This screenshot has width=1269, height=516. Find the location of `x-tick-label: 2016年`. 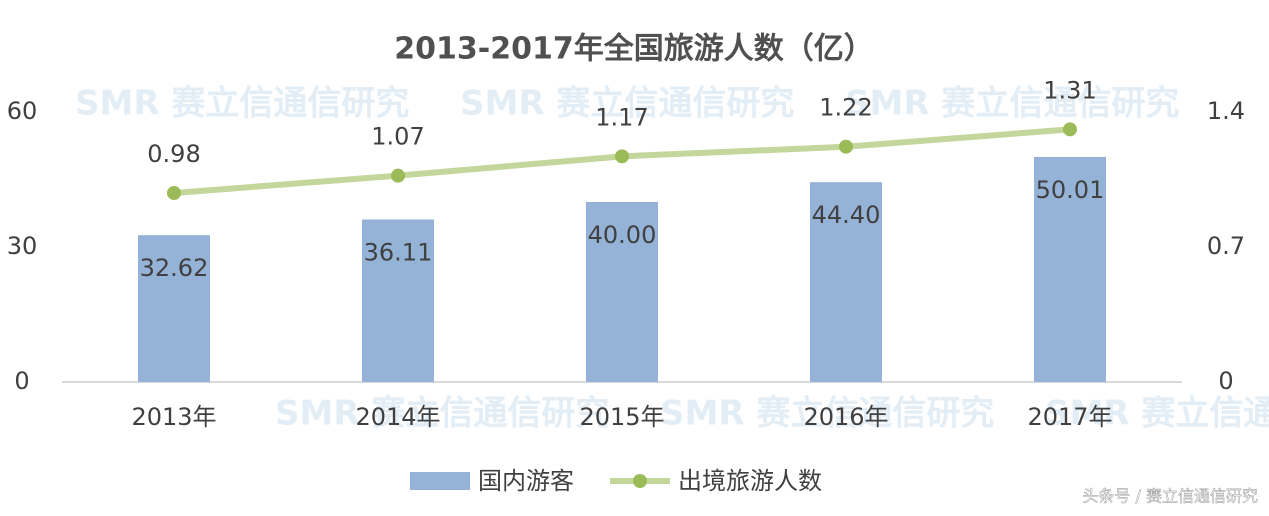

x-tick-label: 2016年 is located at coordinates (845, 417).